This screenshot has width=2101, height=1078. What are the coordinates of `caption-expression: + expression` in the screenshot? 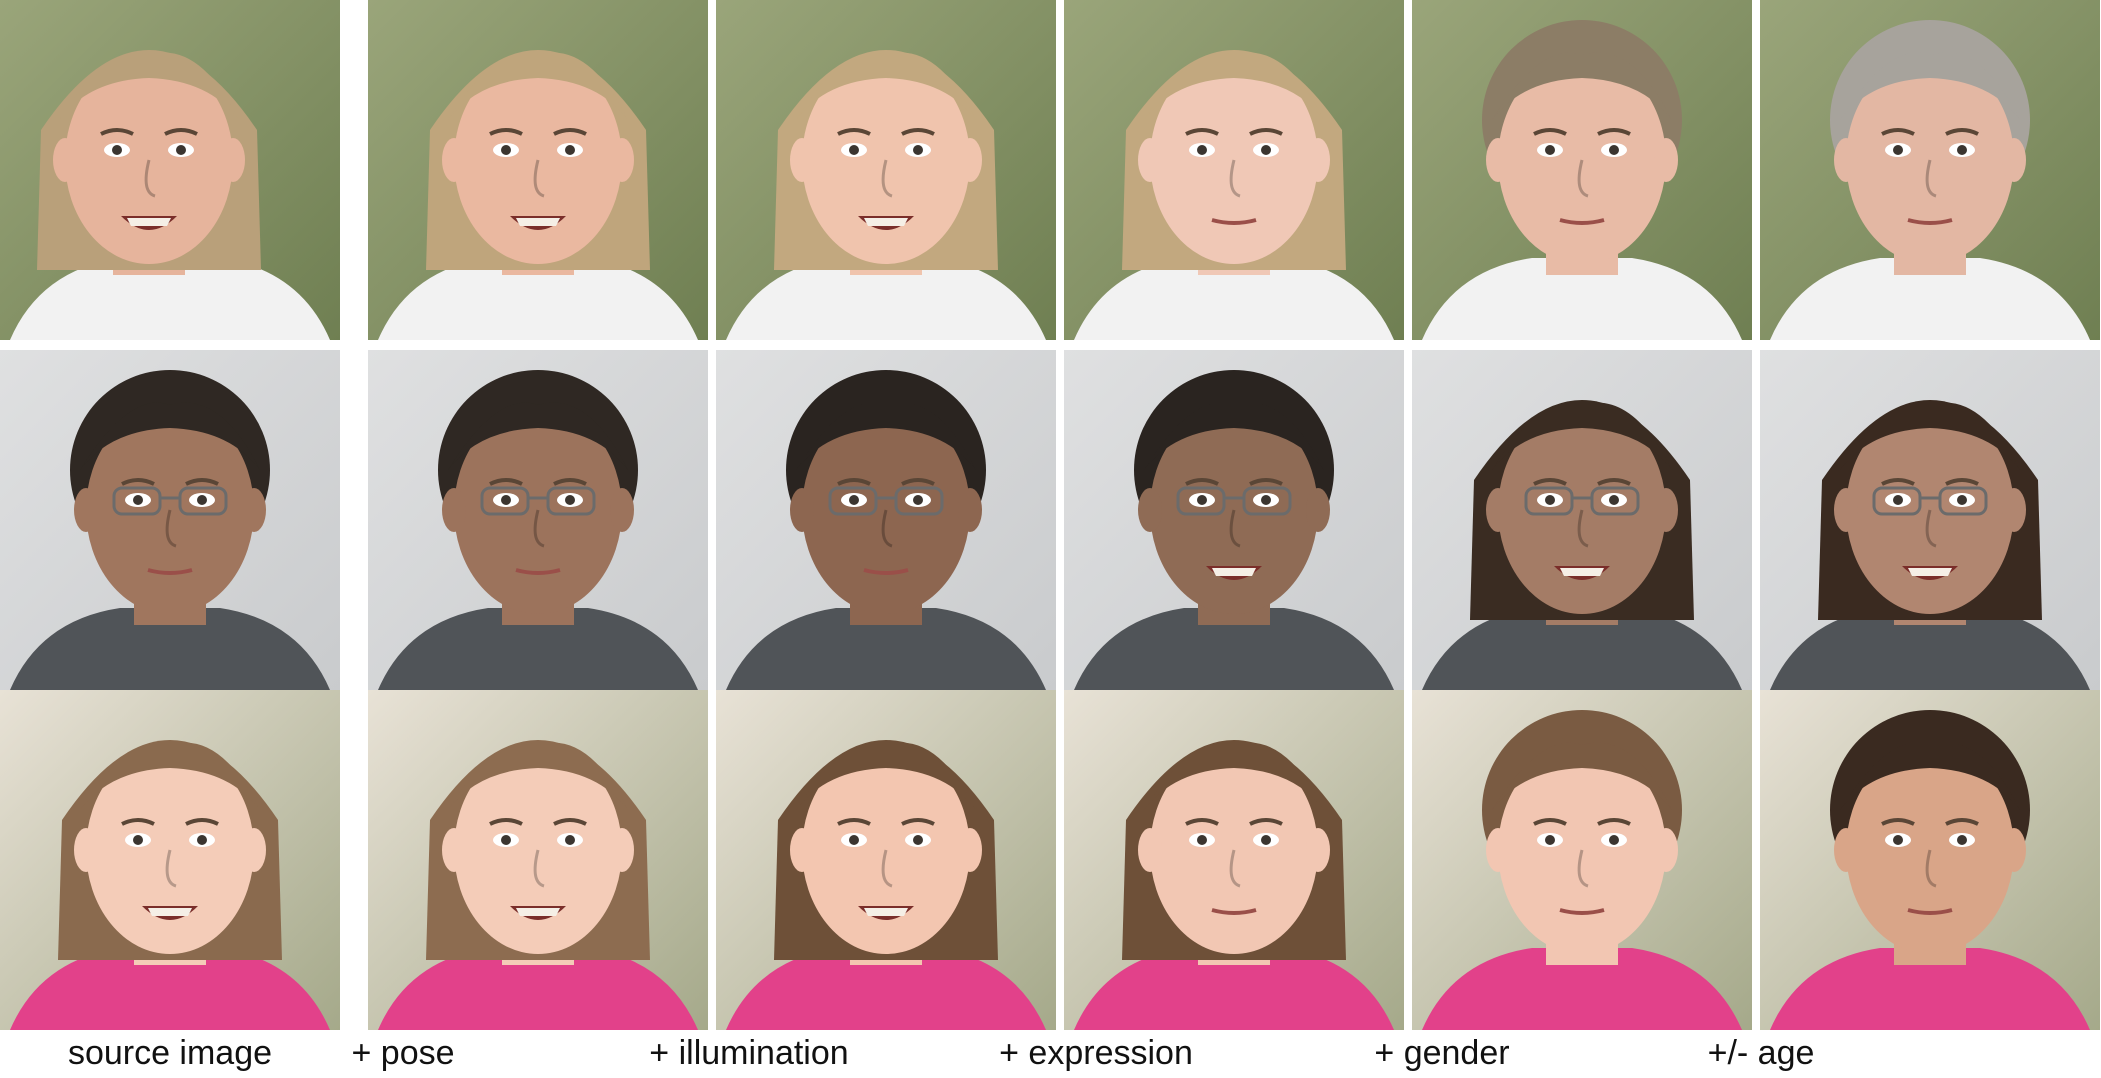 It's located at (1096, 1053).